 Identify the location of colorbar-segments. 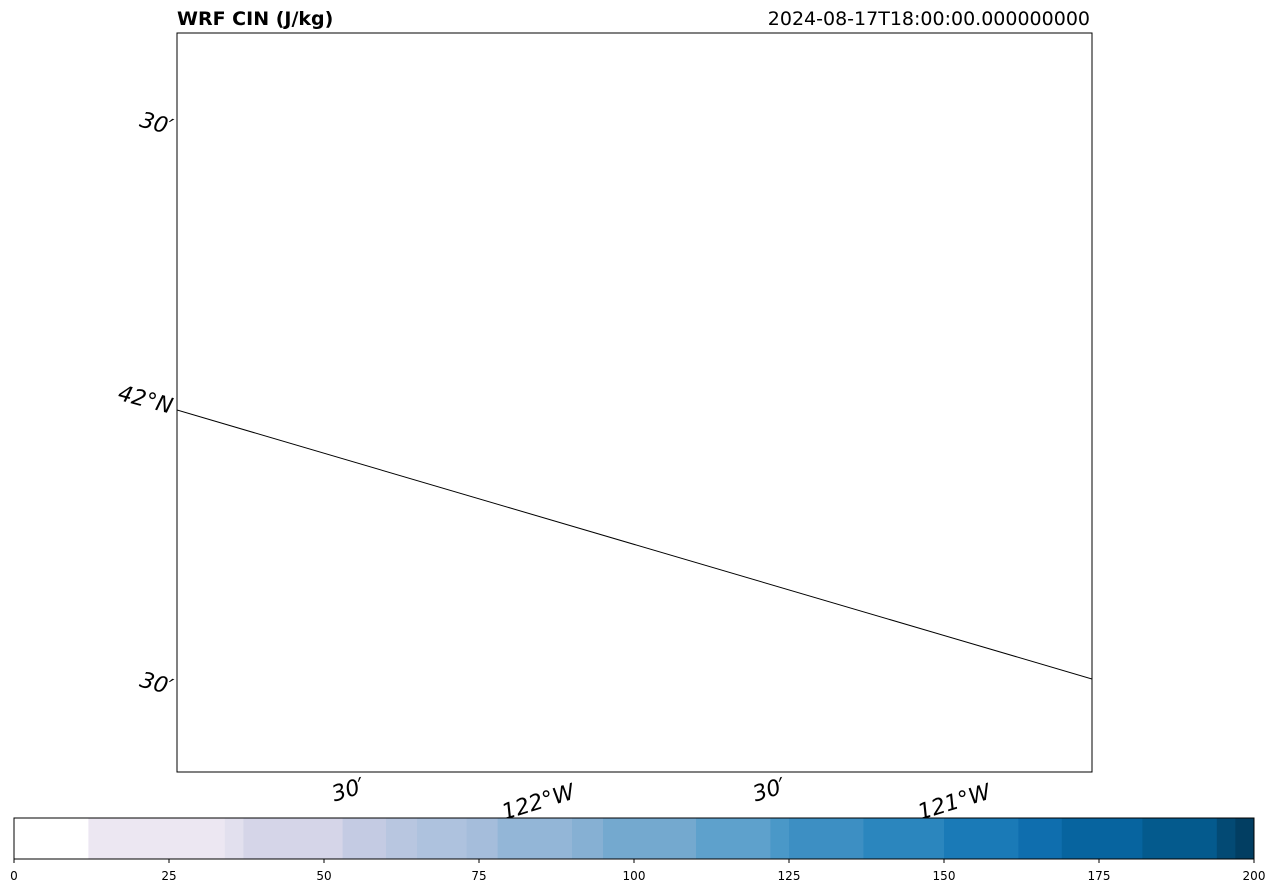
(634, 838).